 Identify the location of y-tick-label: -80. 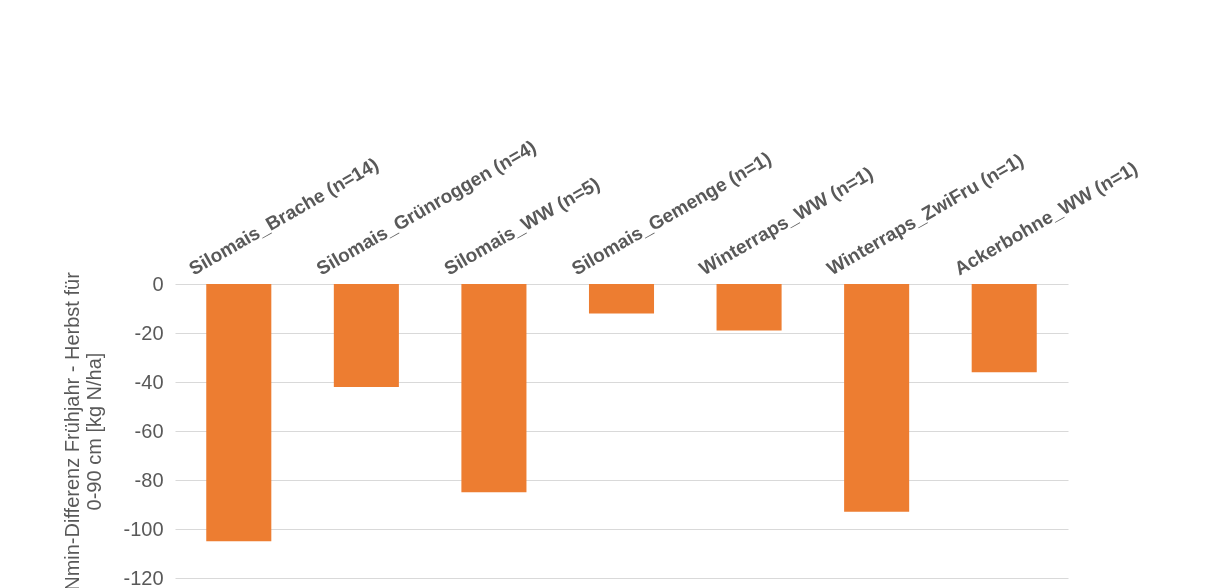
(149, 479).